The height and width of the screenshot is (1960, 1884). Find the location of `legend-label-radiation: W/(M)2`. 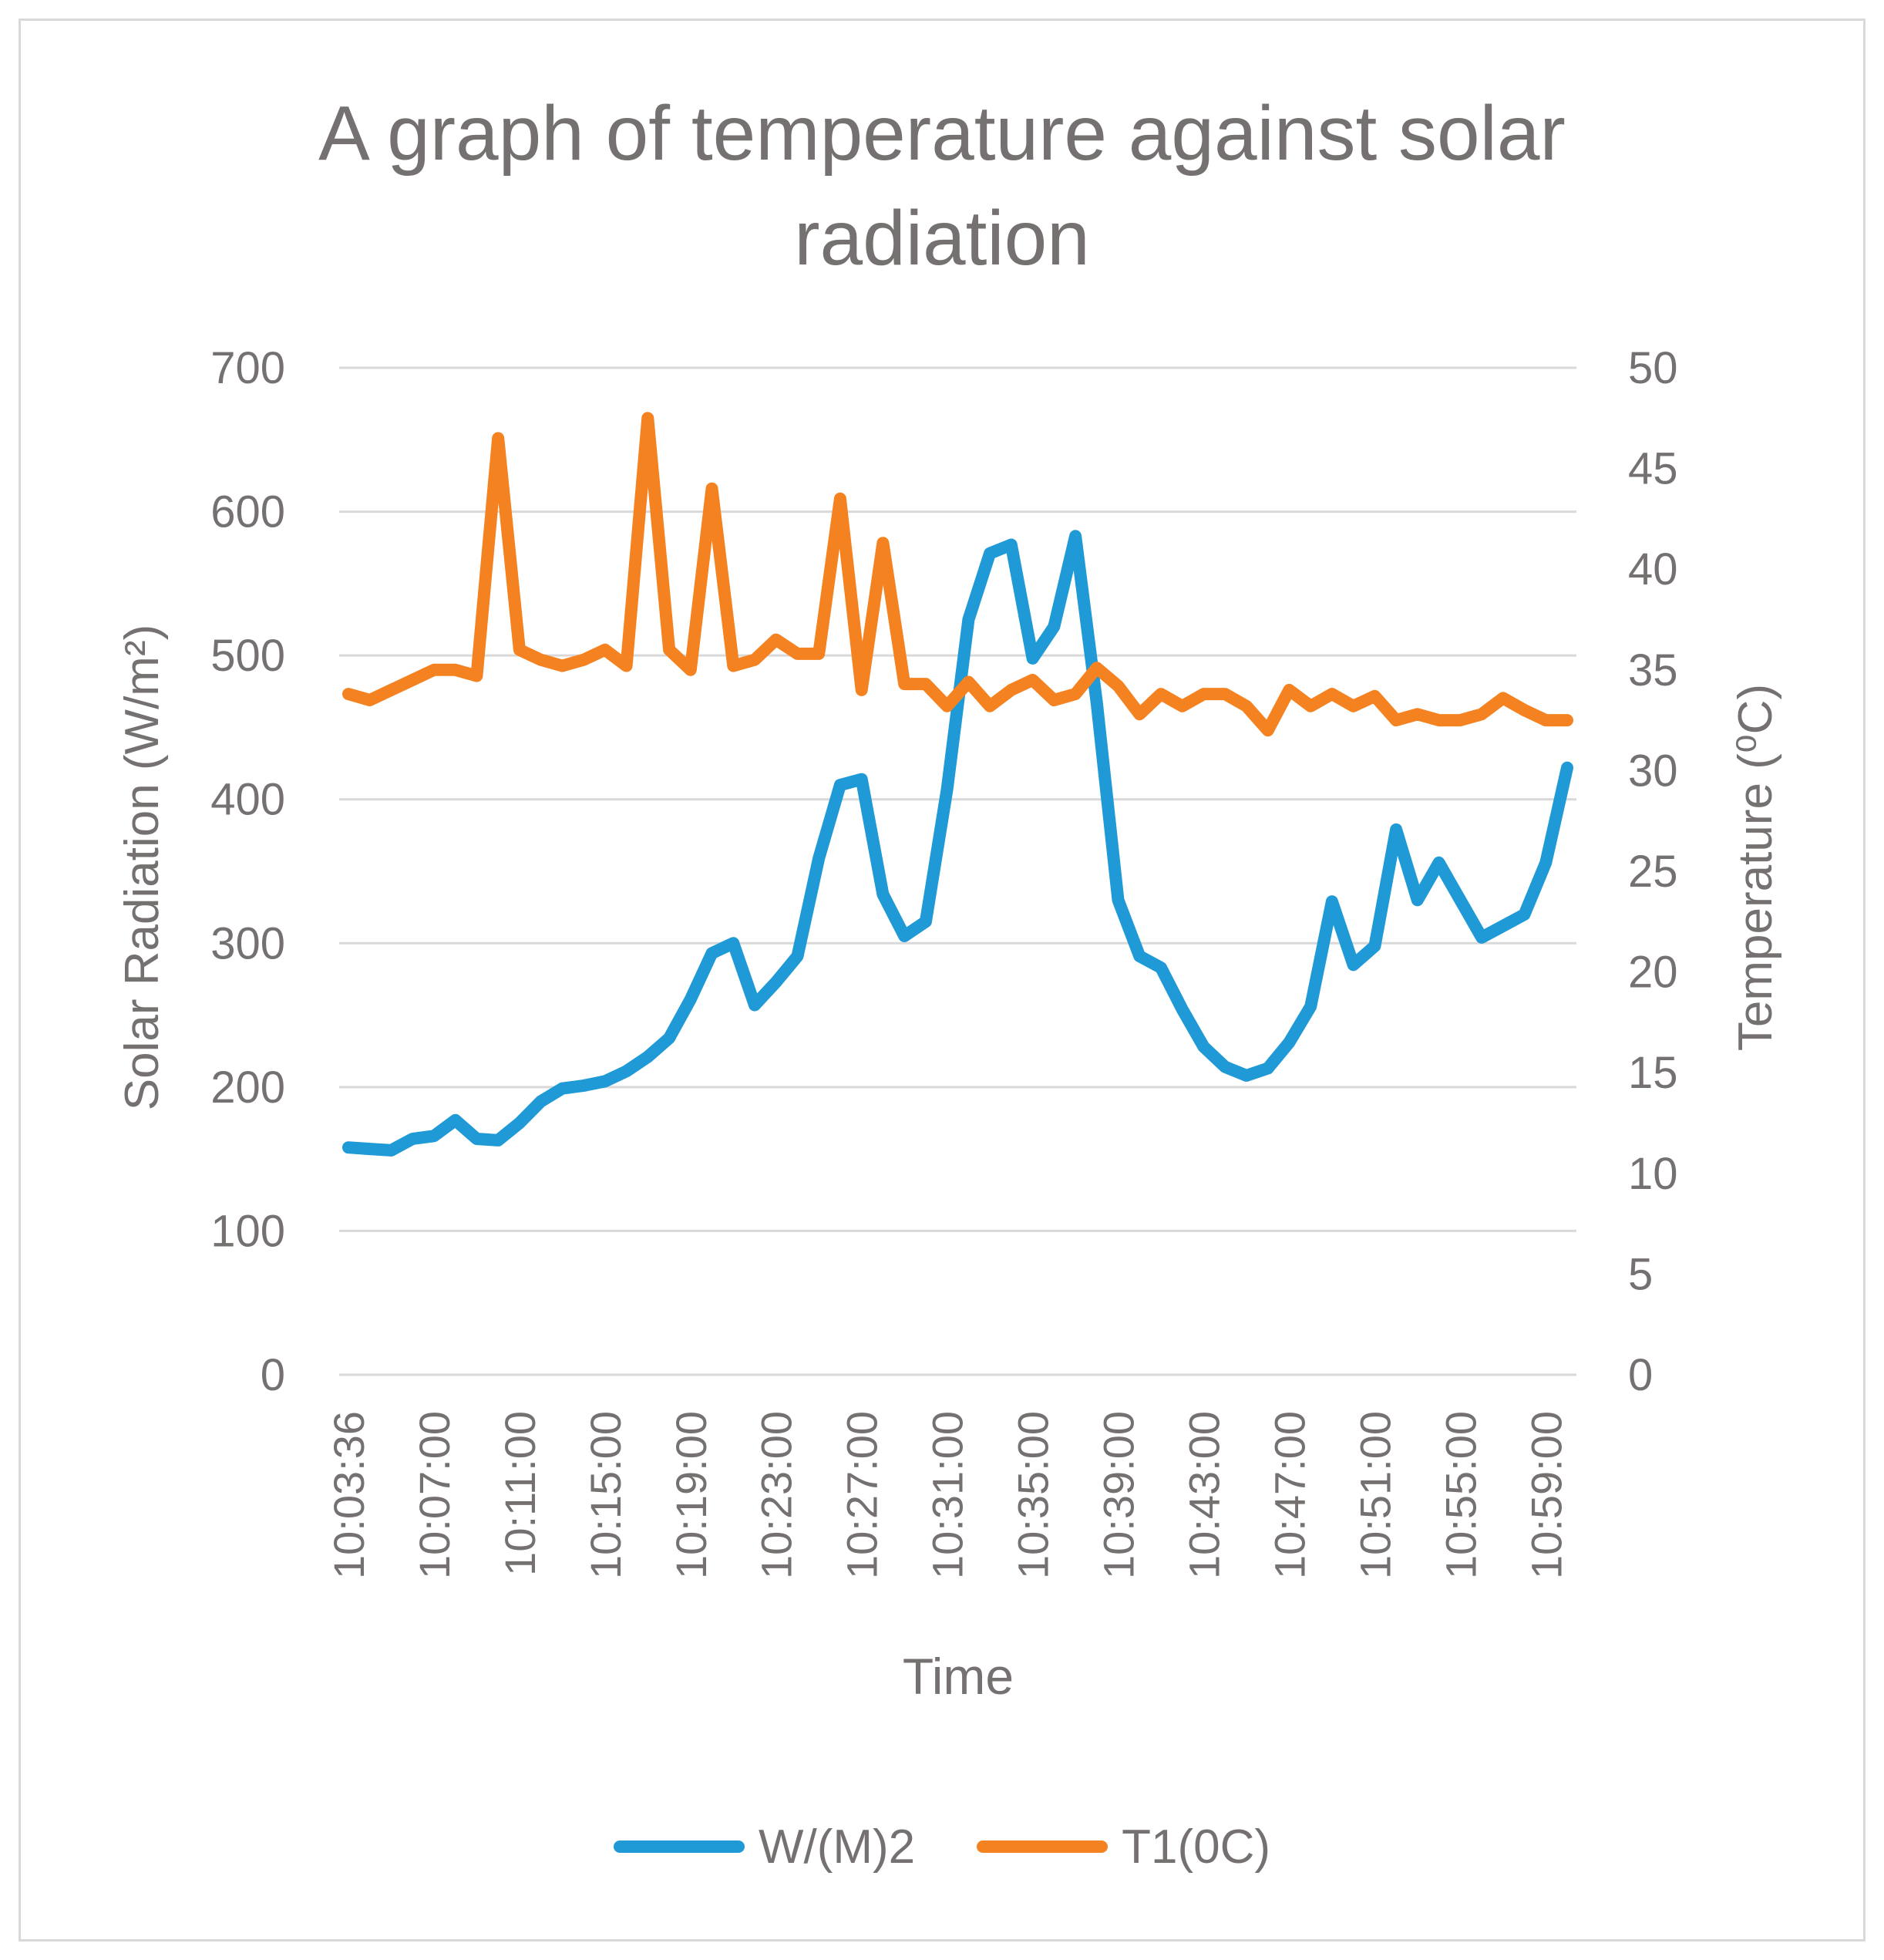

legend-label-radiation: W/(M)2 is located at coordinates (837, 1847).